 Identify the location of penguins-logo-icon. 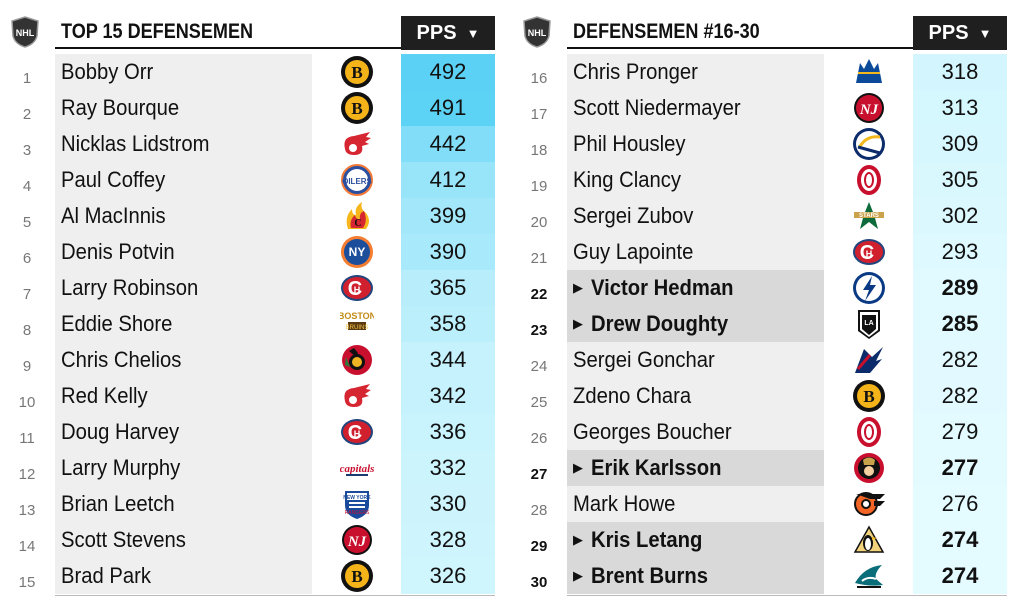
(869, 540).